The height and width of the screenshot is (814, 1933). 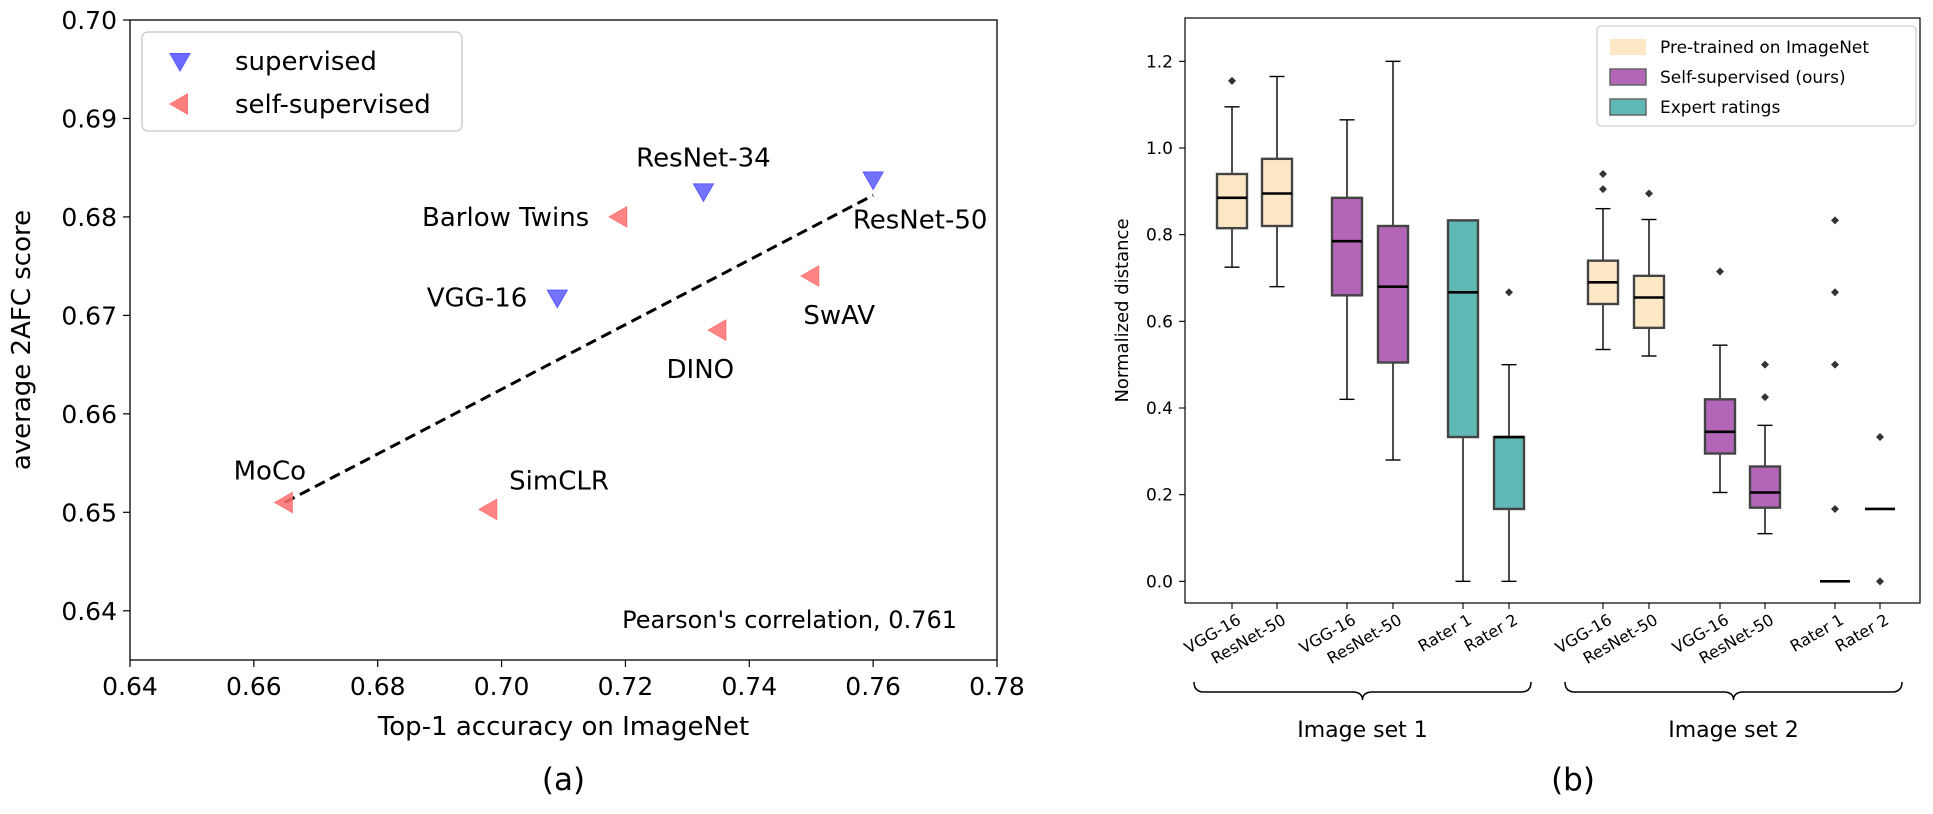 What do you see at coordinates (89, 118) in the screenshot?
I see `y-tick-label: 0.69` at bounding box center [89, 118].